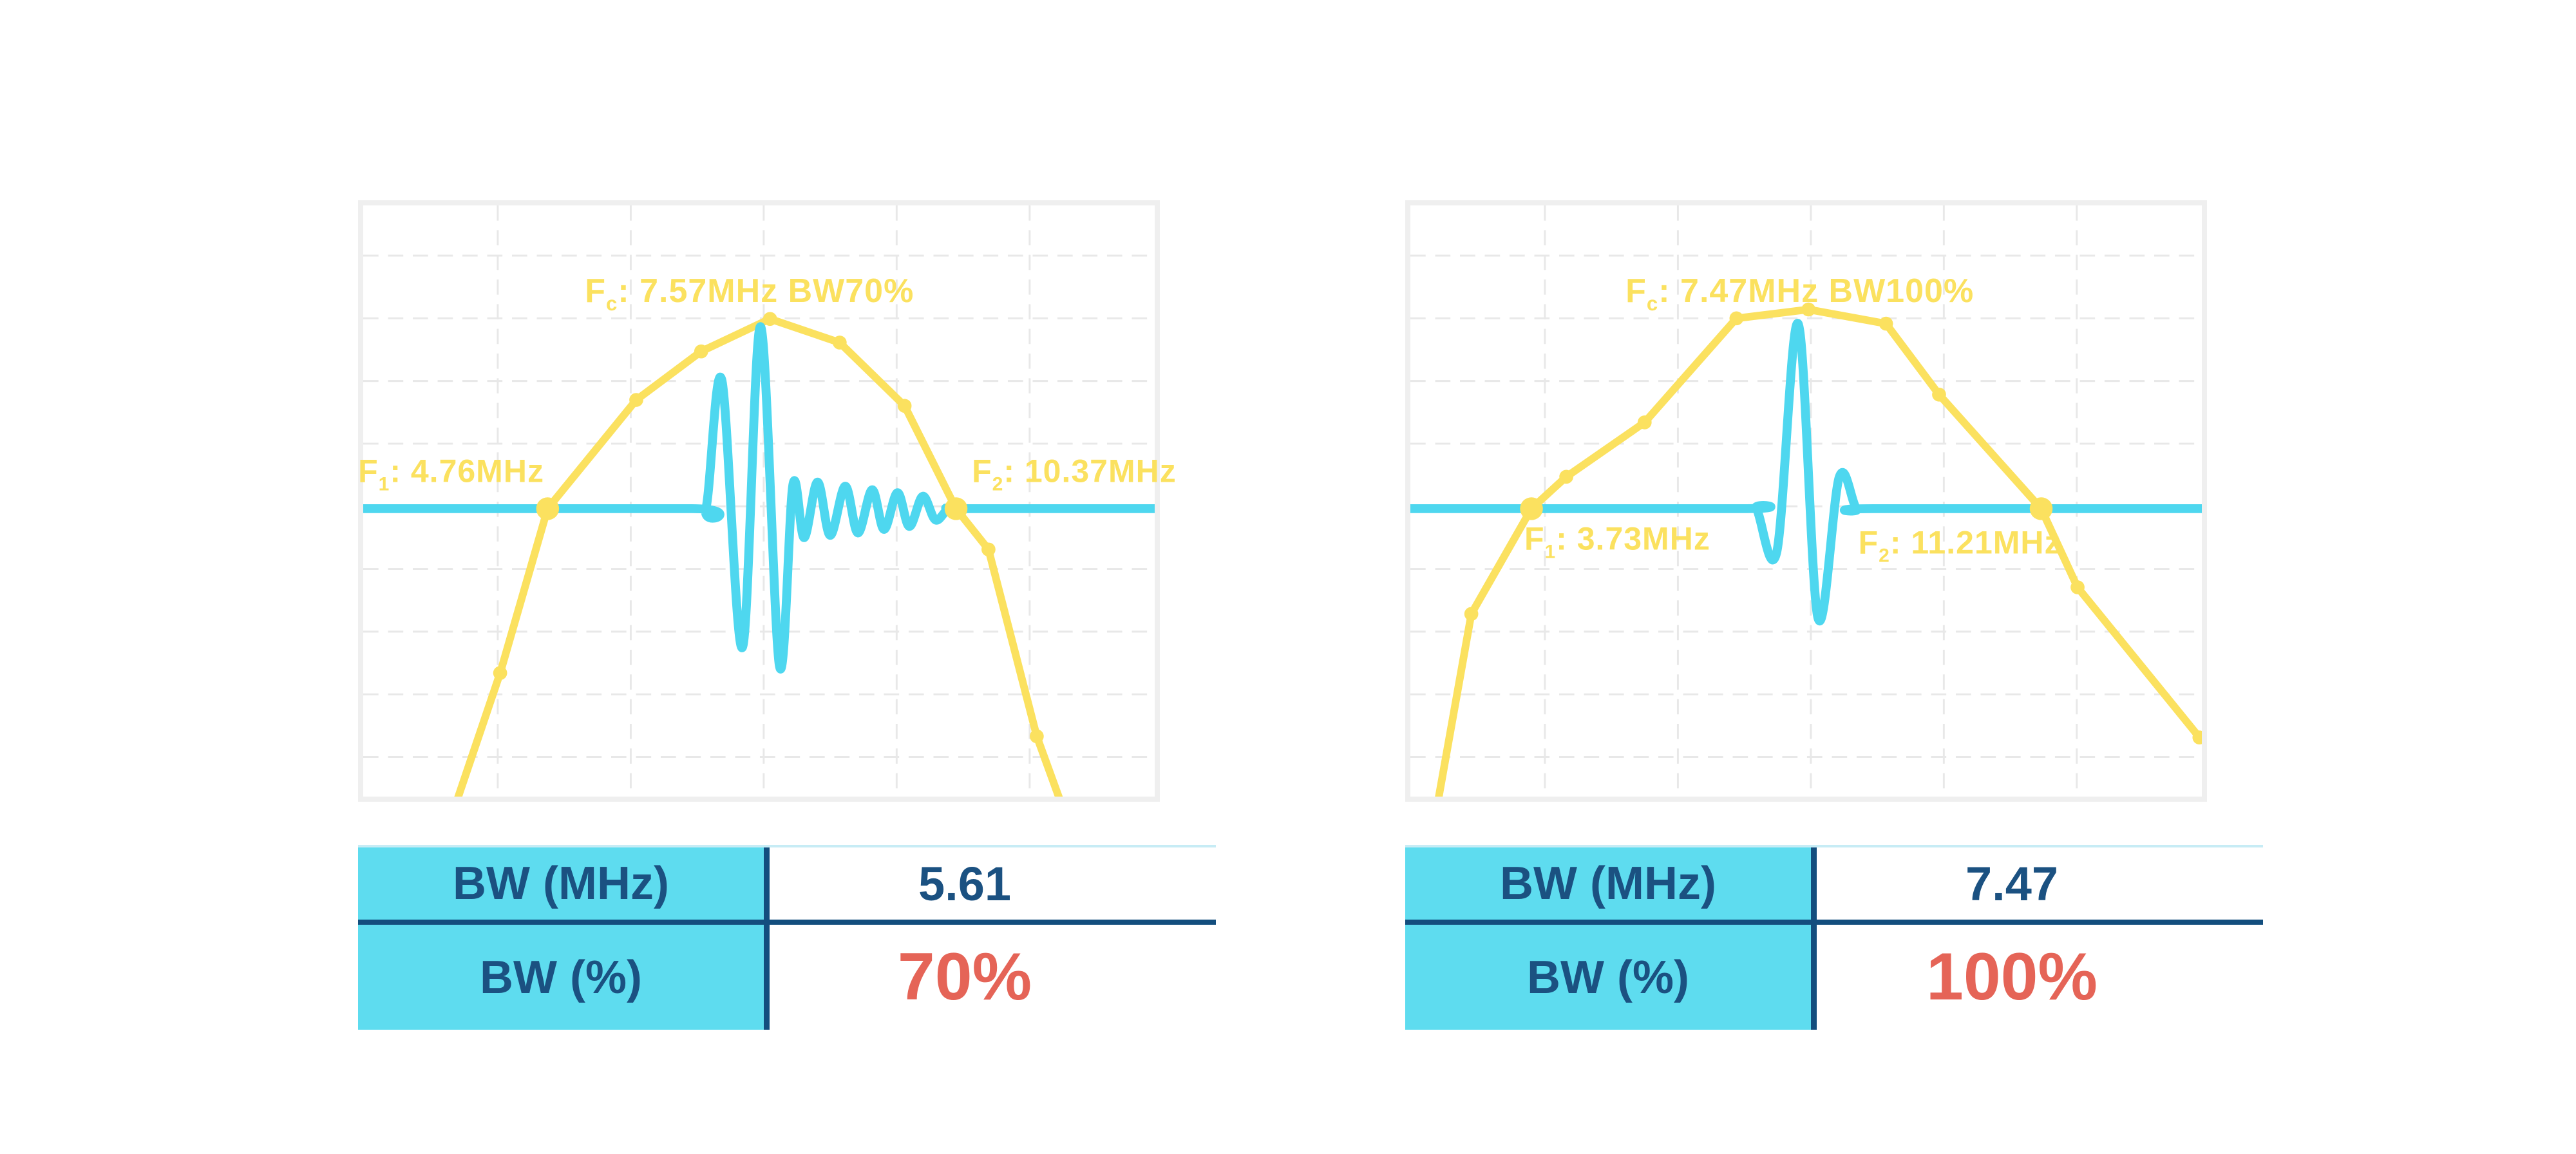 Image resolution: width=2576 pixels, height=1154 pixels. I want to click on center-frequency-title: Fc: 7.57MHz BW70%, so click(749, 294).